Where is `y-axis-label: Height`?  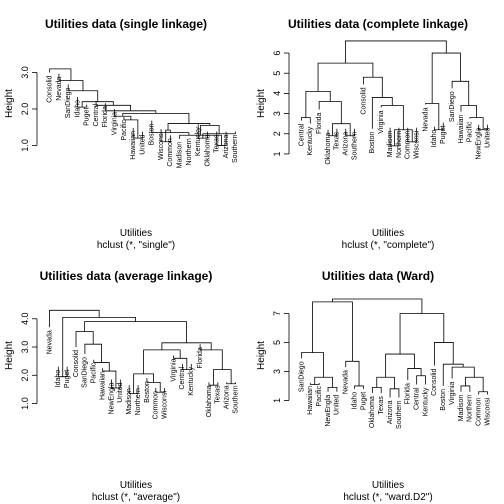 y-axis-label: Height is located at coordinates (261, 103).